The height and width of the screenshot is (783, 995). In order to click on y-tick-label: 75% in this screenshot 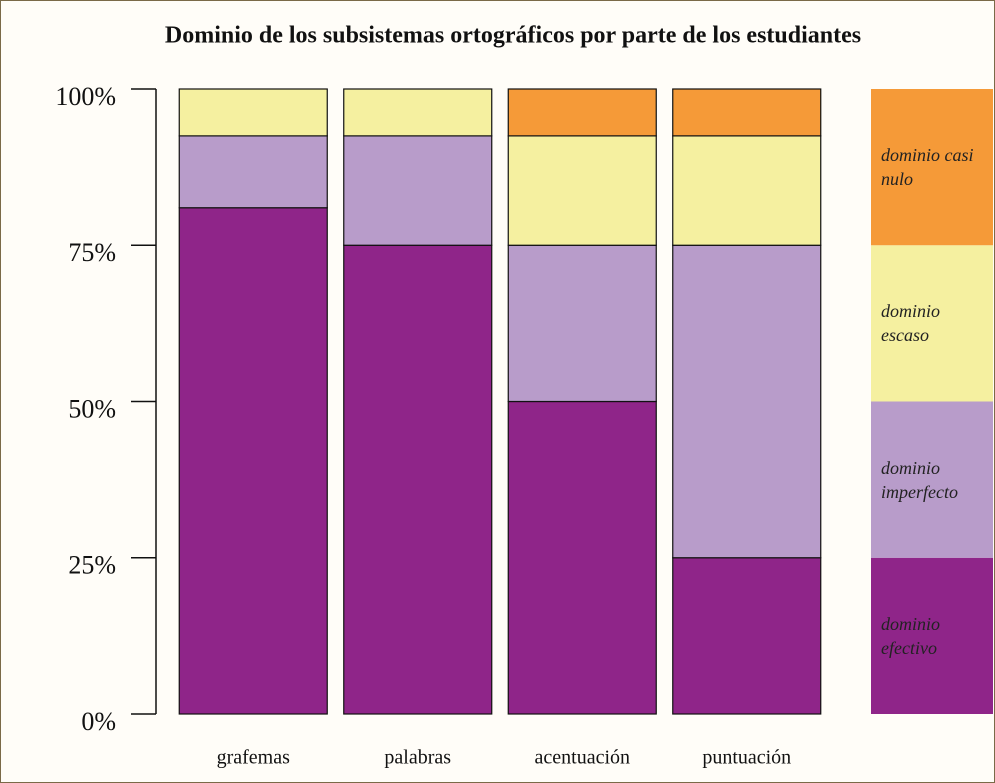, I will do `click(92, 252)`.